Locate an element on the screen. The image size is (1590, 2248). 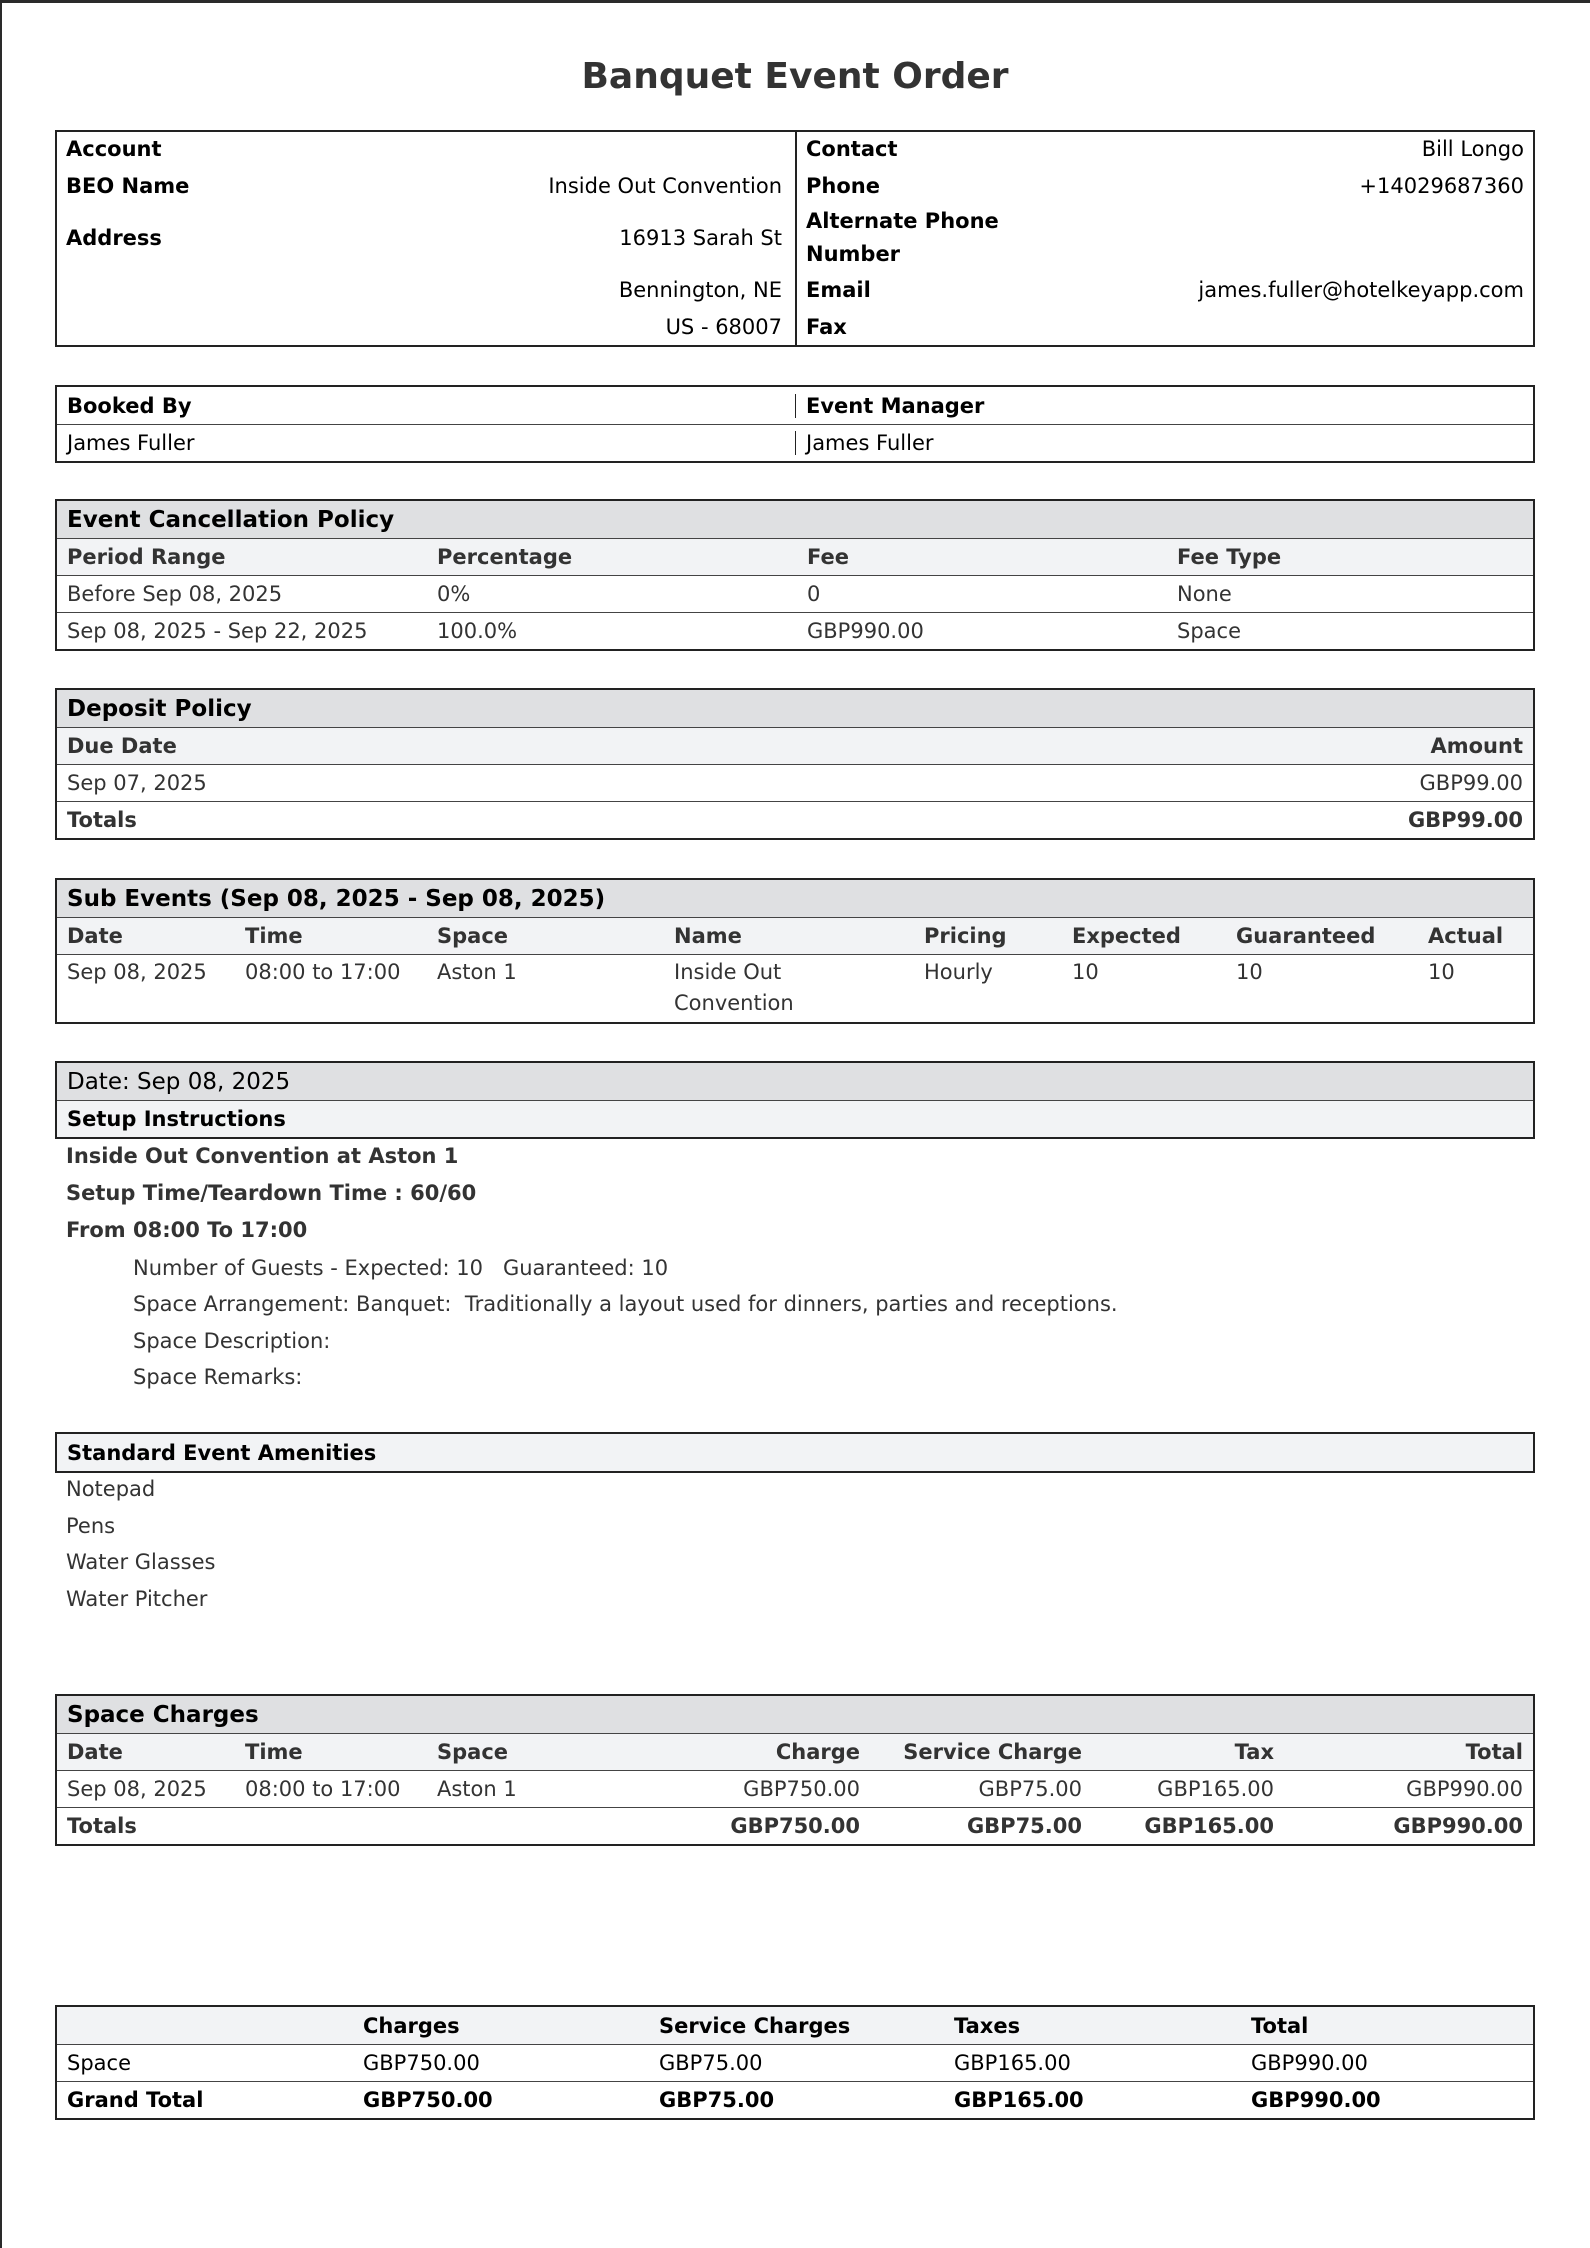
cell: Inside Out Convention is located at coordinates (789, 988).